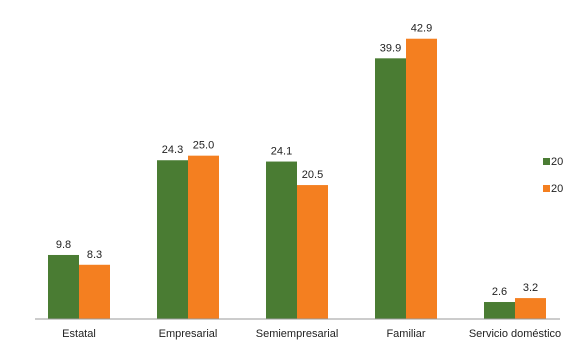 The image size is (564, 363). I want to click on category-label: Empresarial, so click(188, 334).